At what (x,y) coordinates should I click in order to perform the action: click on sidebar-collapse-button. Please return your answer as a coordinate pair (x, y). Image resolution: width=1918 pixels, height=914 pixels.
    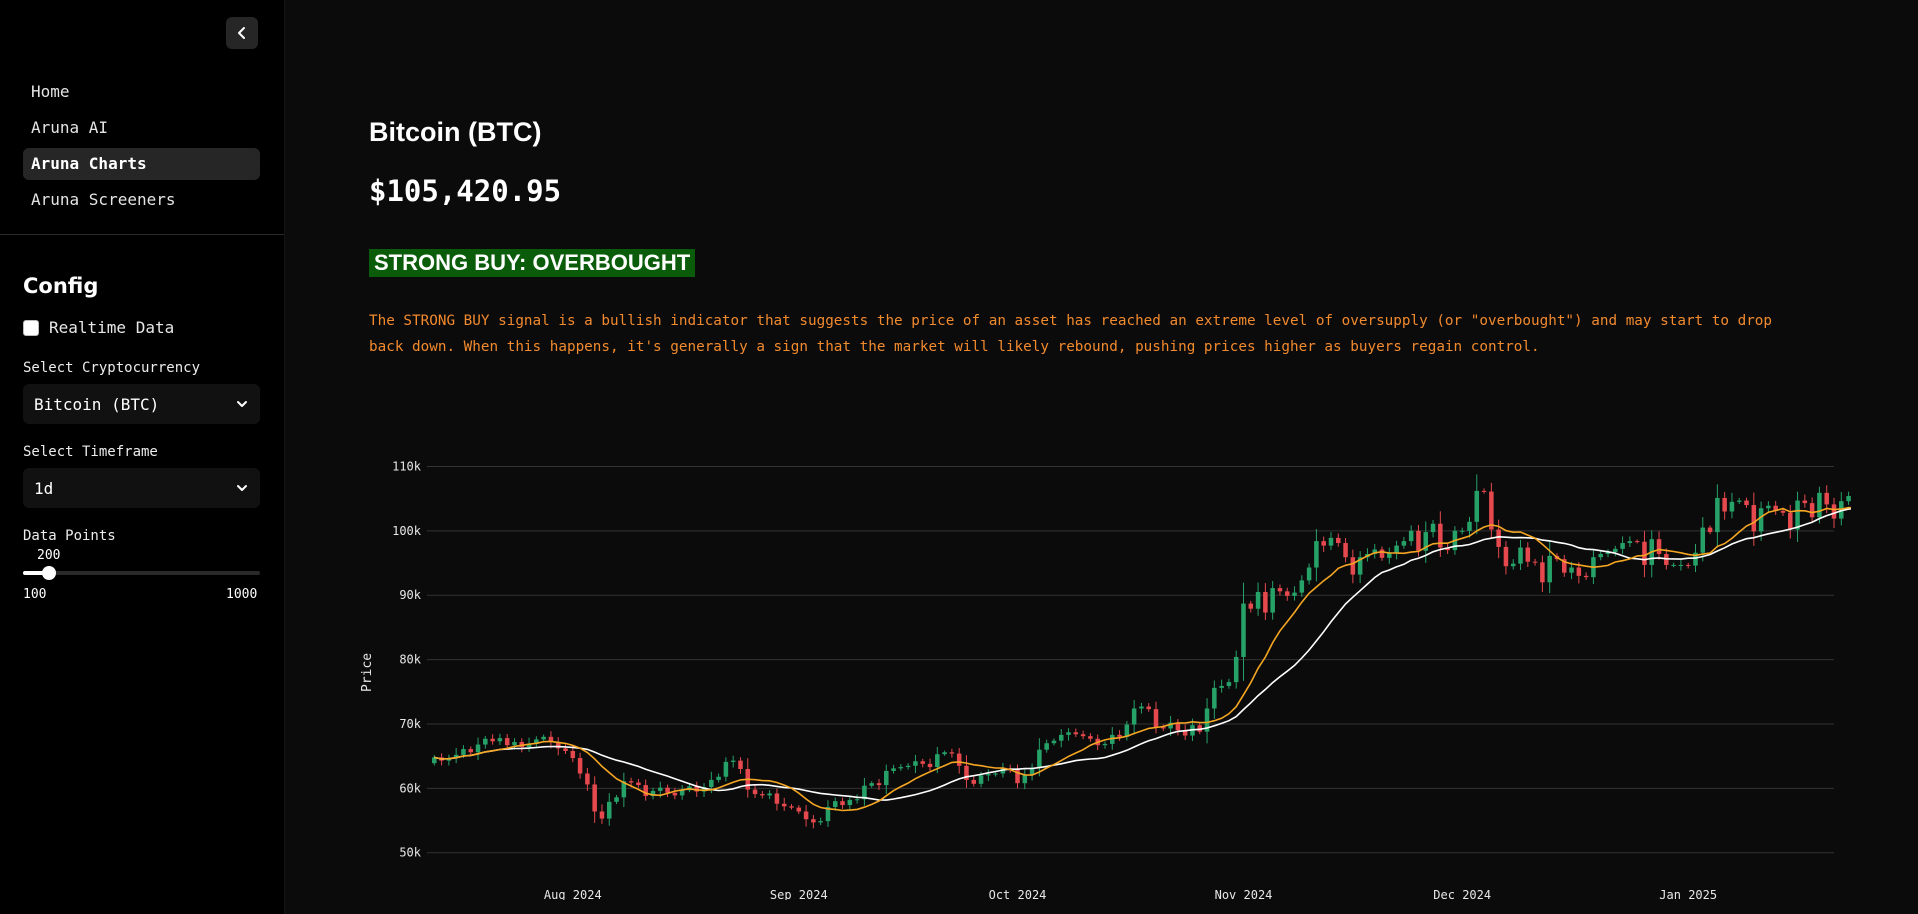
    Looking at the image, I should click on (242, 33).